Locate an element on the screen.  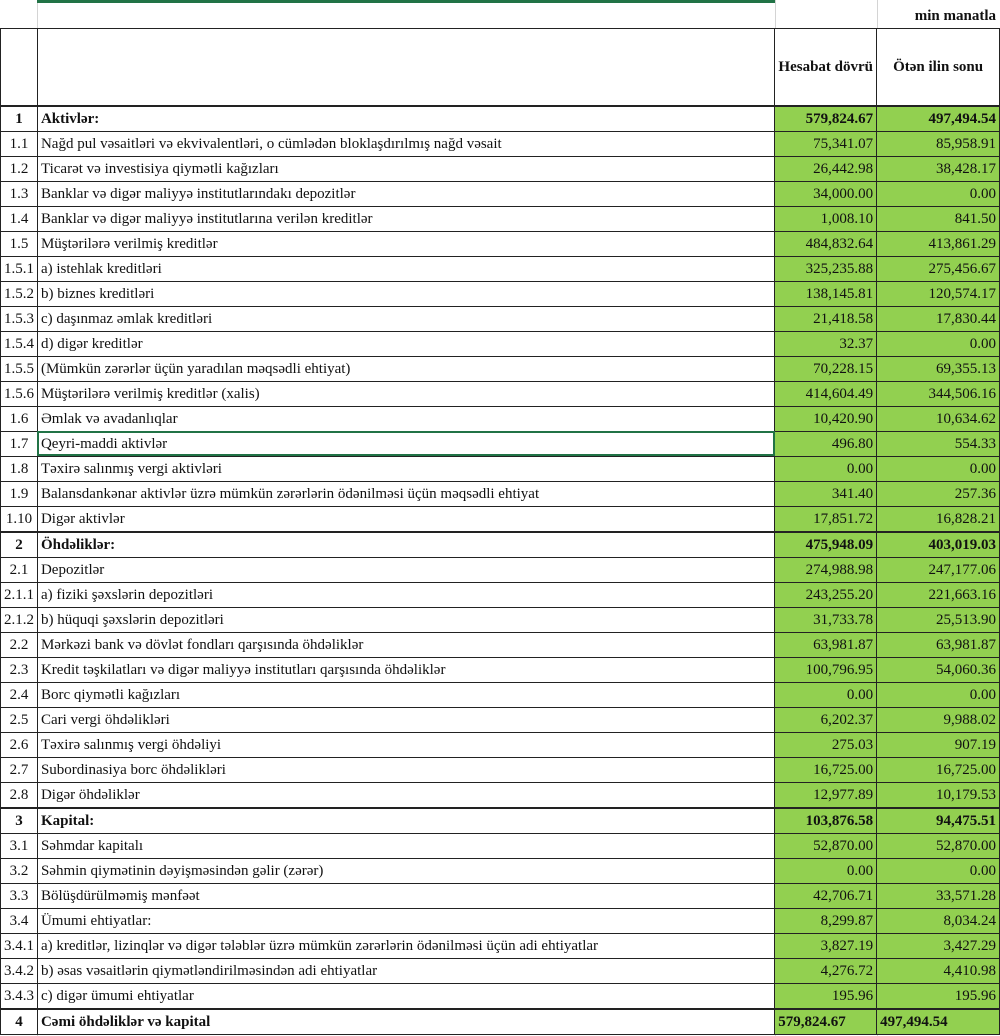
previous-year-value: 63,981.87 is located at coordinates (938, 644).